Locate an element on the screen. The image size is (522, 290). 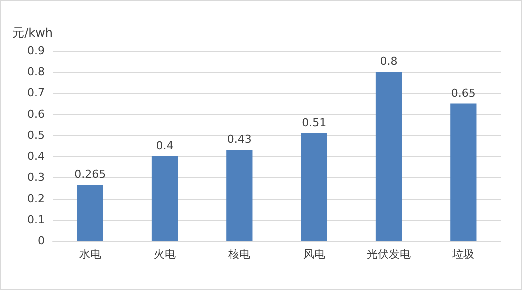
data-label: 0.8 is located at coordinates (389, 61).